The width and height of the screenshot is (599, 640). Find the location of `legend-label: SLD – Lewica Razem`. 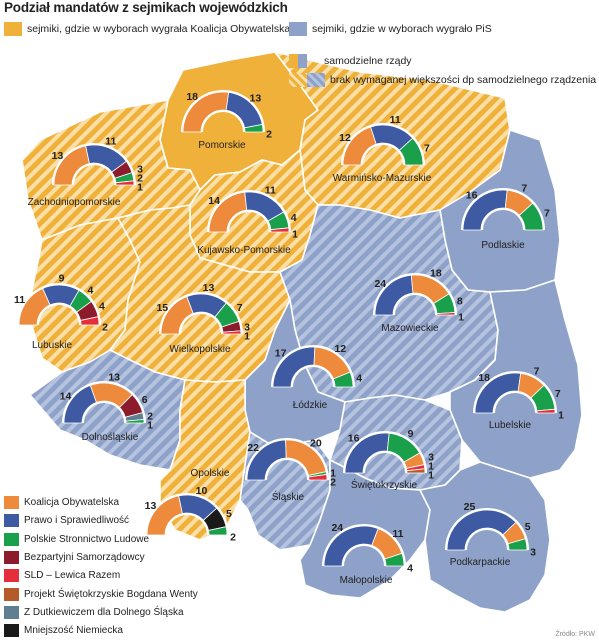

legend-label: SLD – Lewica Razem is located at coordinates (72, 576).